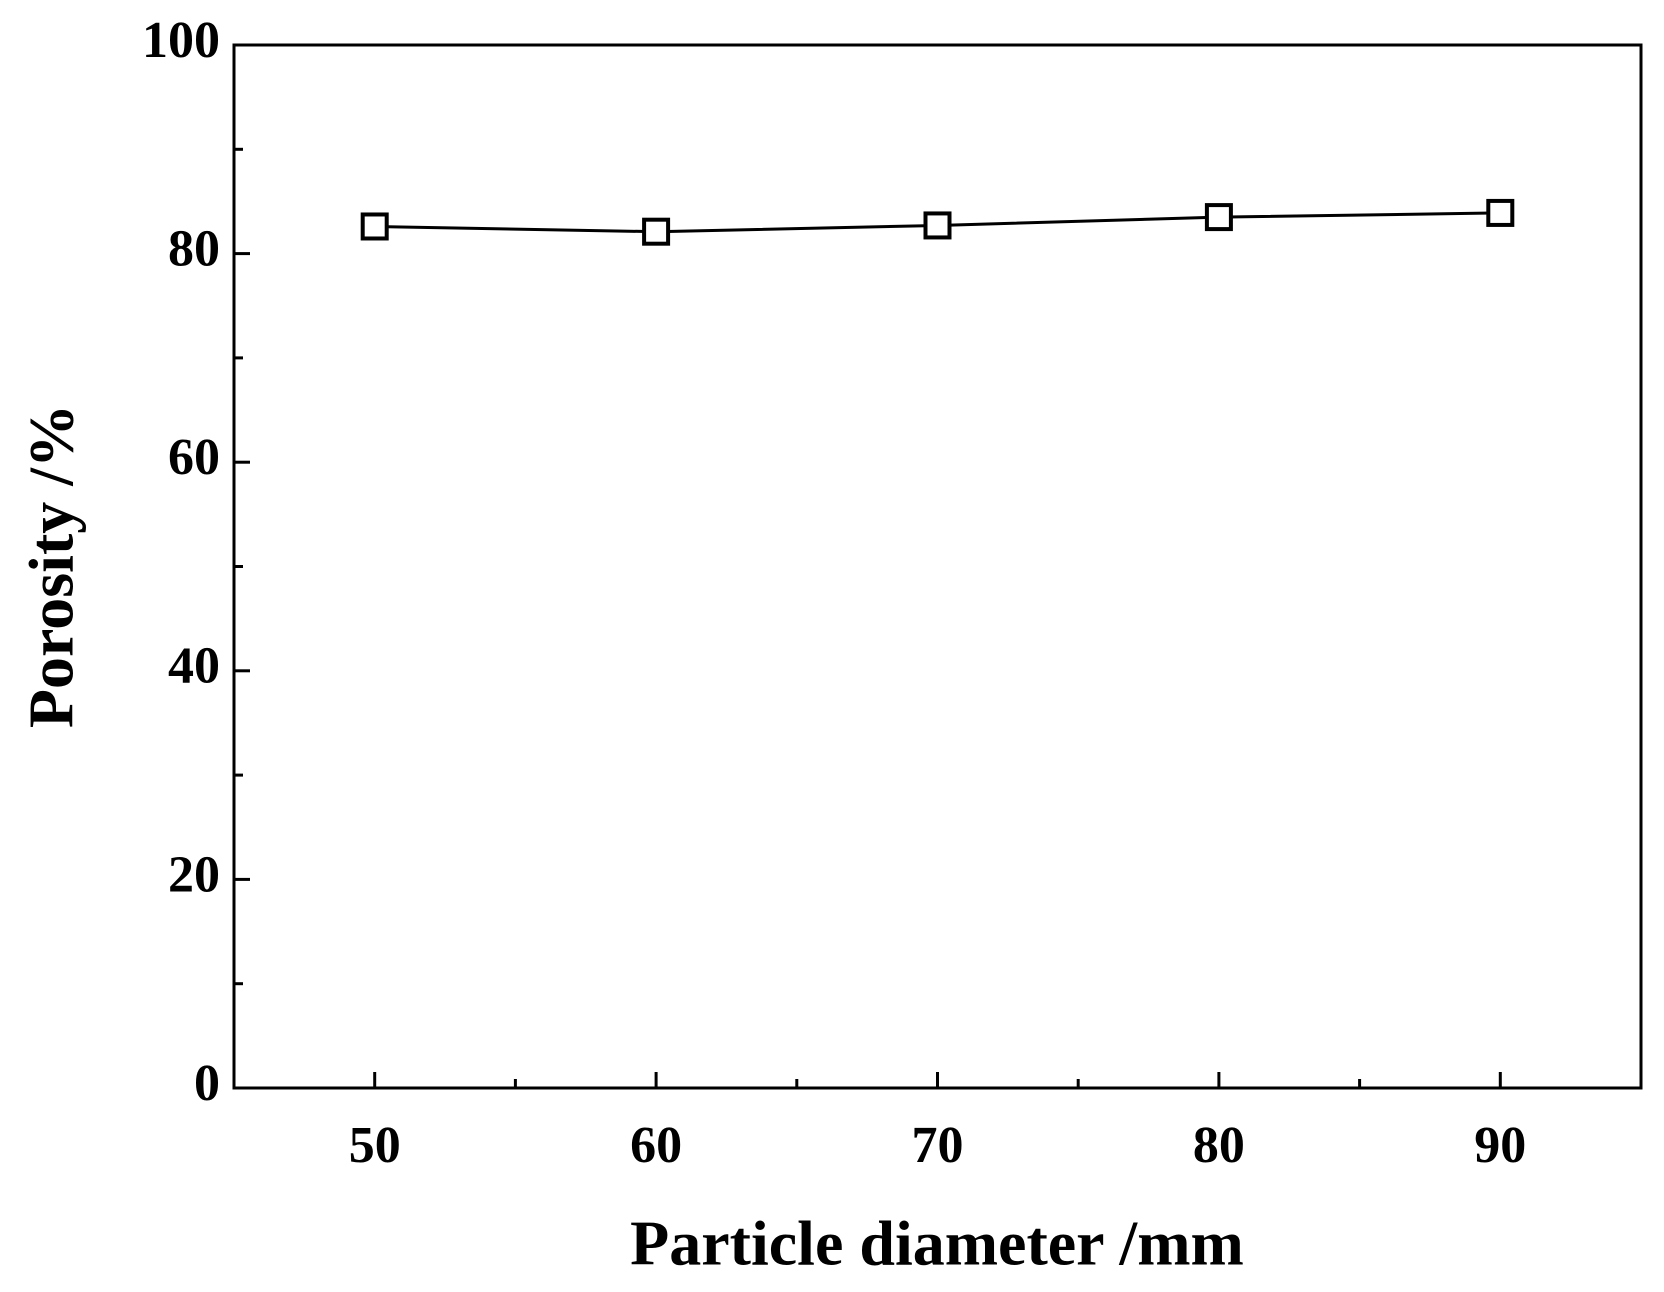  I want to click on y-axis-label: Porosity /%, so click(51, 566).